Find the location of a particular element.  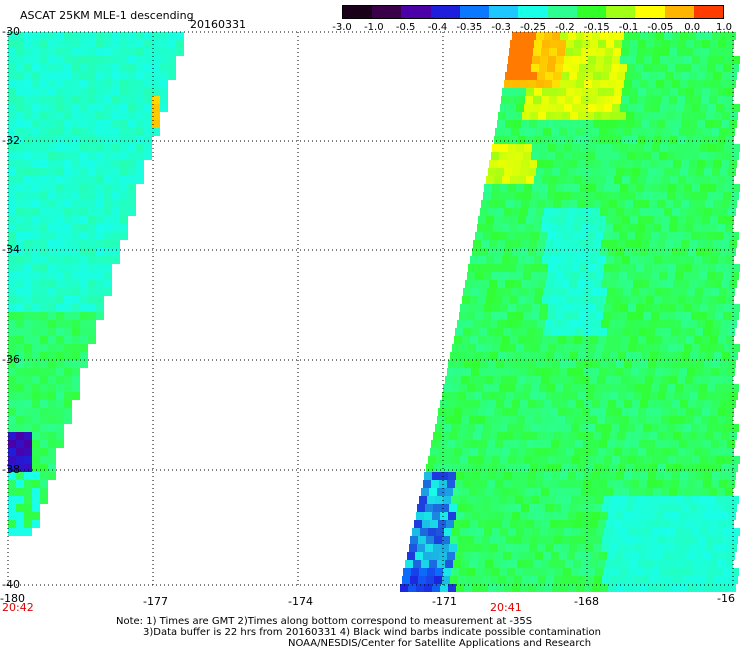

lon-label-174: -174 is located at coordinates (300, 601).